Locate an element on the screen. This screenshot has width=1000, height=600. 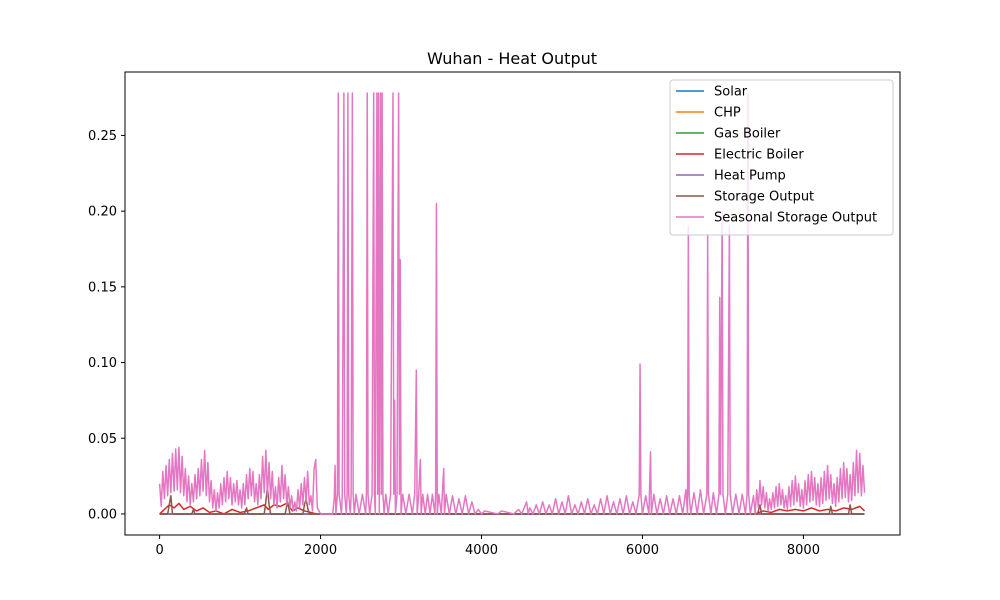
legend-label: Electric Boiler is located at coordinates (759, 155).